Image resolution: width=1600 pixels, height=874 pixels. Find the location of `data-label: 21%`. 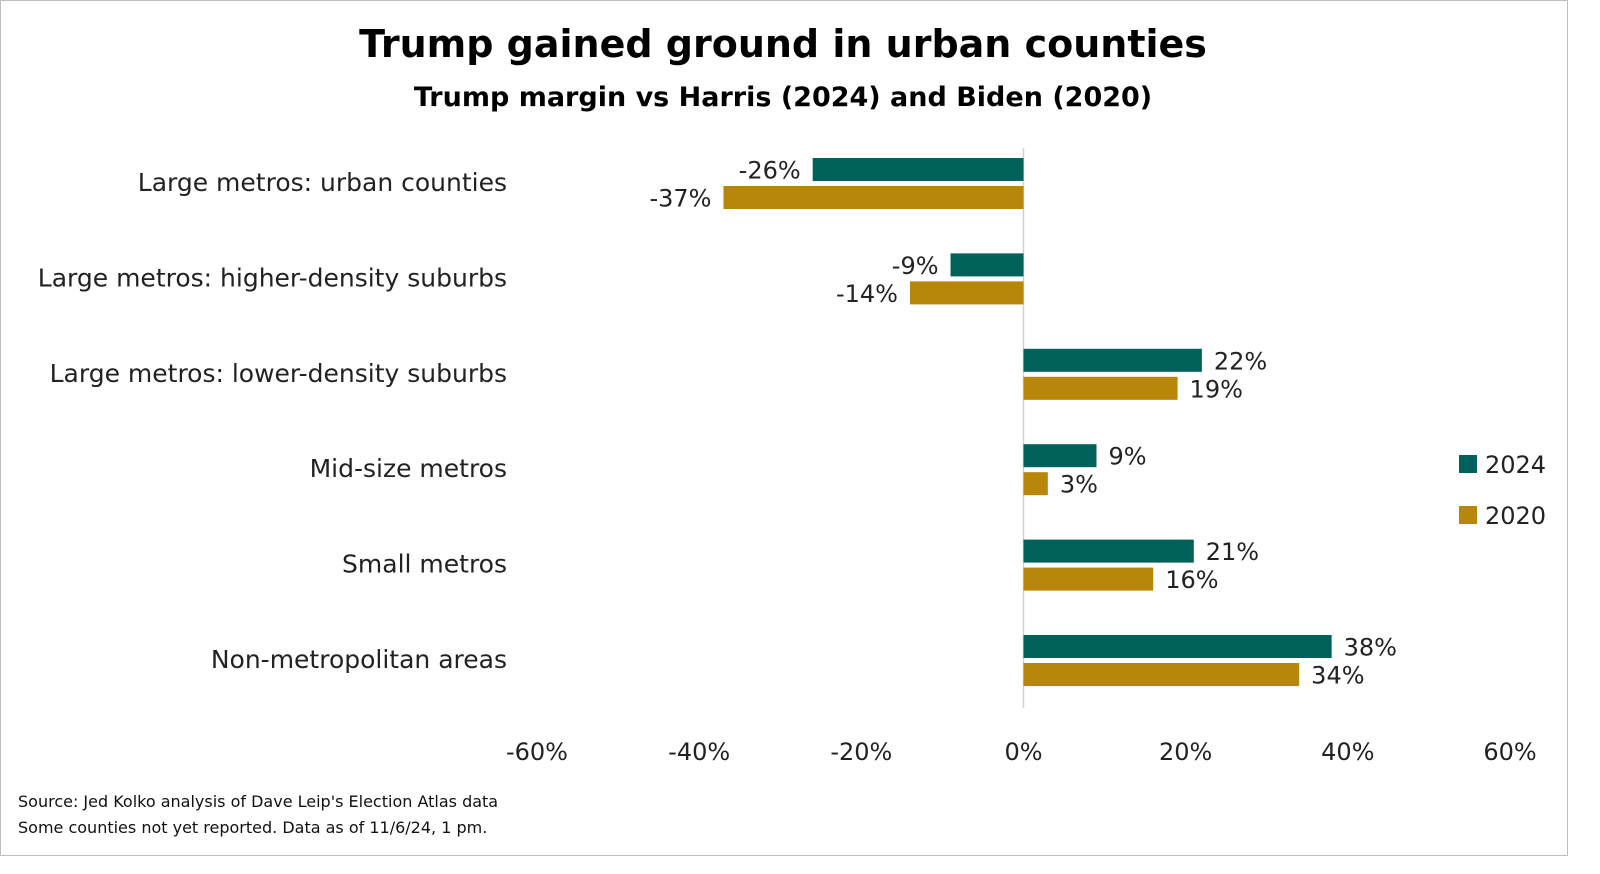

data-label: 21% is located at coordinates (1232, 552).